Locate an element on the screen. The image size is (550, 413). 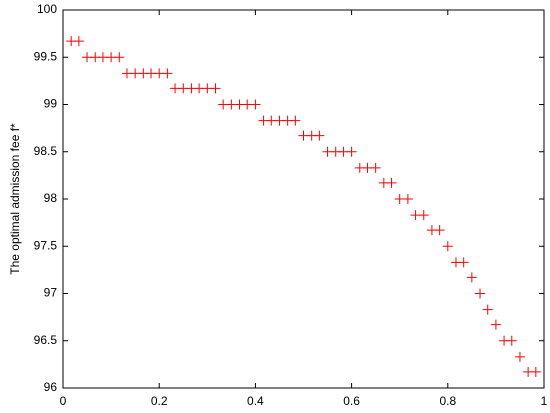
y-axis-label: The optimal admission fee f* is located at coordinates (15, 199).